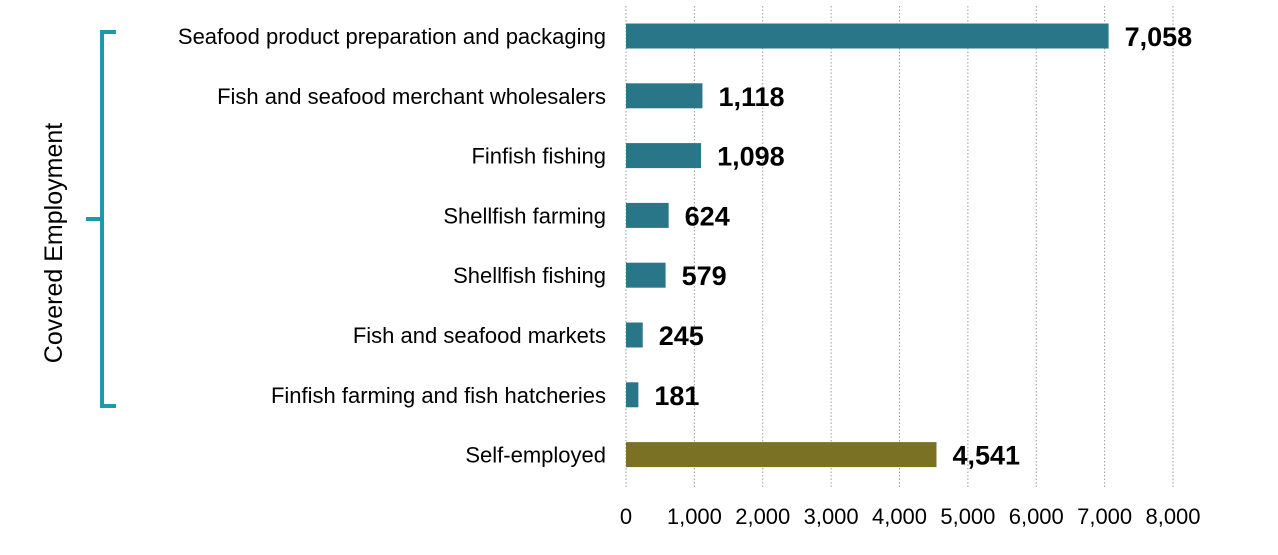 This screenshot has height=555, width=1278. What do you see at coordinates (694, 516) in the screenshot?
I see `x-tick-label: 1,000` at bounding box center [694, 516].